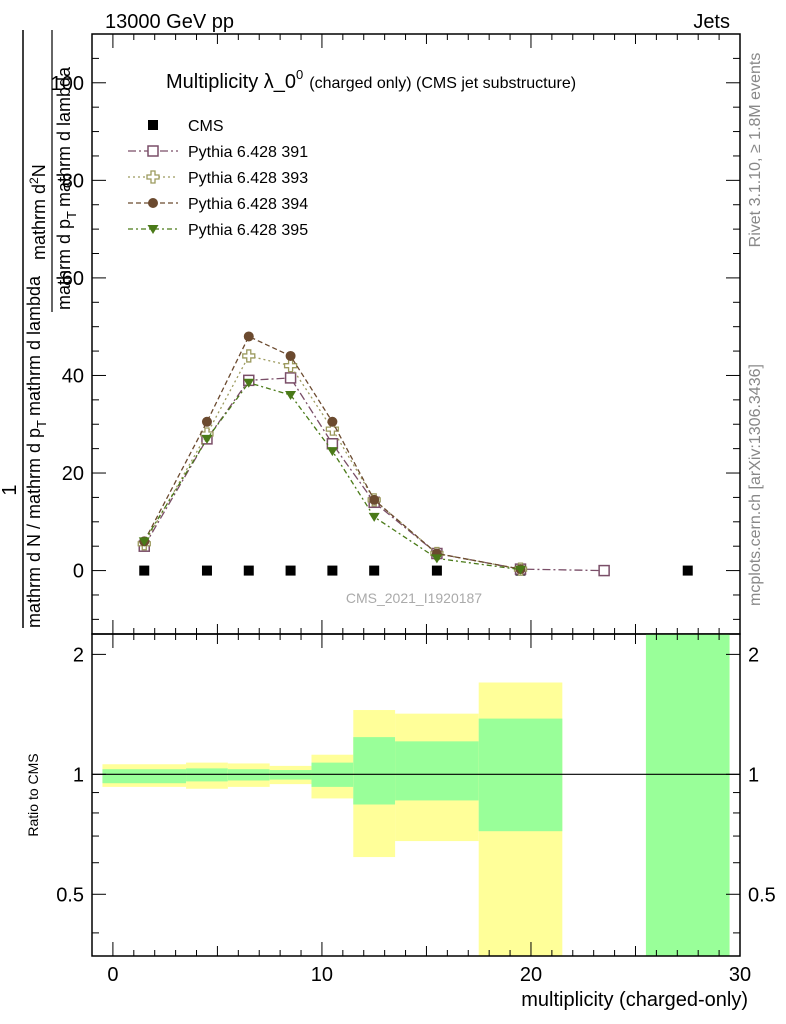 This screenshot has width=786, height=1024. Describe the element at coordinates (78, 572) in the screenshot. I see `y-tick-label: 0` at that location.